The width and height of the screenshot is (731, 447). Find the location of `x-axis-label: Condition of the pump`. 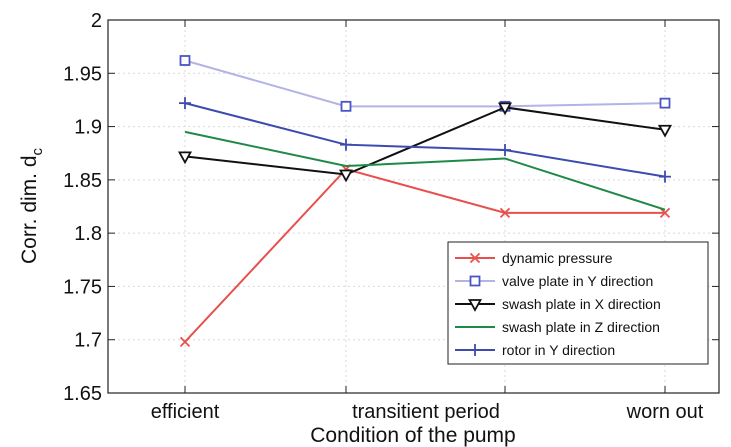

x-axis-label: Condition of the pump is located at coordinates (412, 435).